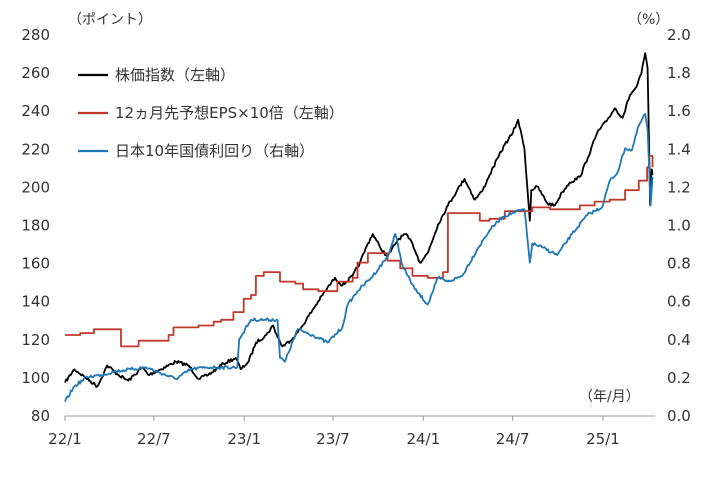  Describe the element at coordinates (35, 111) in the screenshot. I see `left-tick-label: 240` at that location.